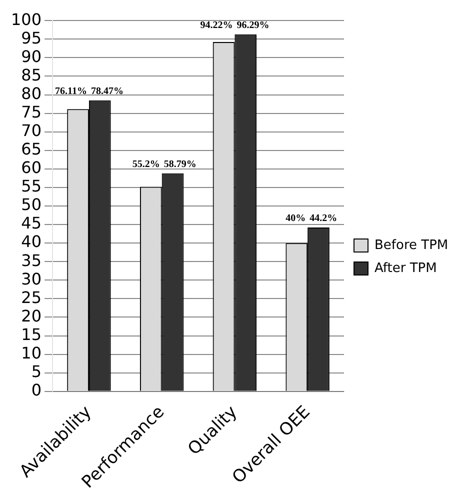  What do you see at coordinates (31, 260) in the screenshot?
I see `y-tick-label: 35` at bounding box center [31, 260].